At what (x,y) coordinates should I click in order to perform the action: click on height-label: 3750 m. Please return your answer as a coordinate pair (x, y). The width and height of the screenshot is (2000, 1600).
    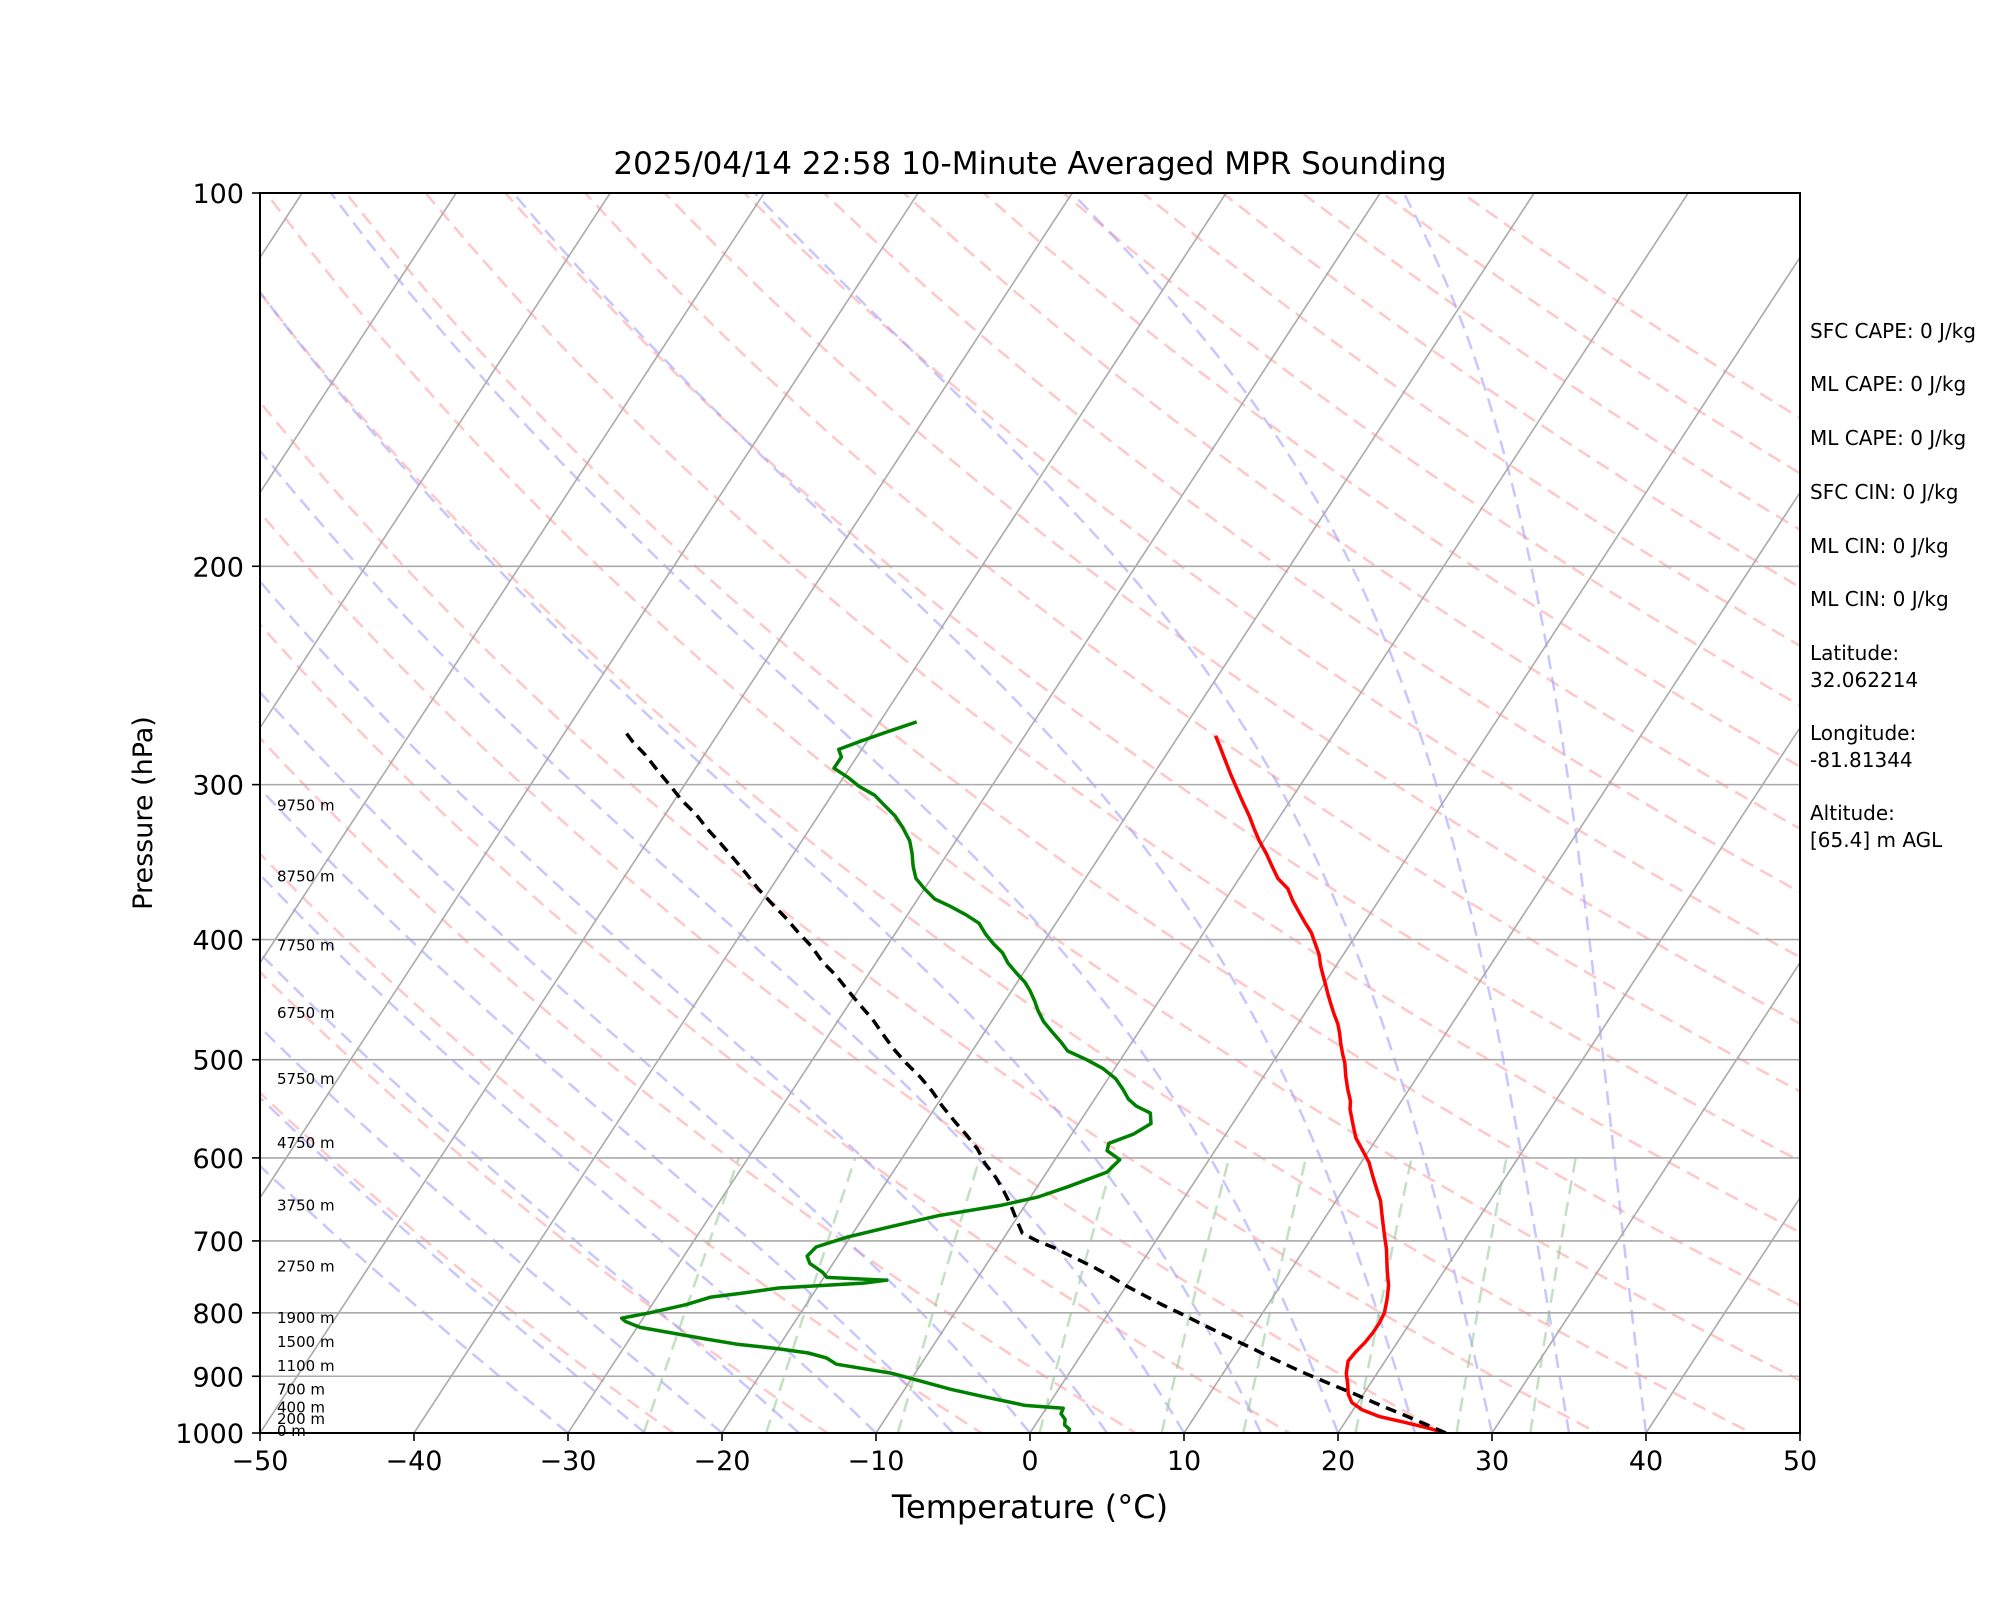
    Looking at the image, I should click on (306, 1206).